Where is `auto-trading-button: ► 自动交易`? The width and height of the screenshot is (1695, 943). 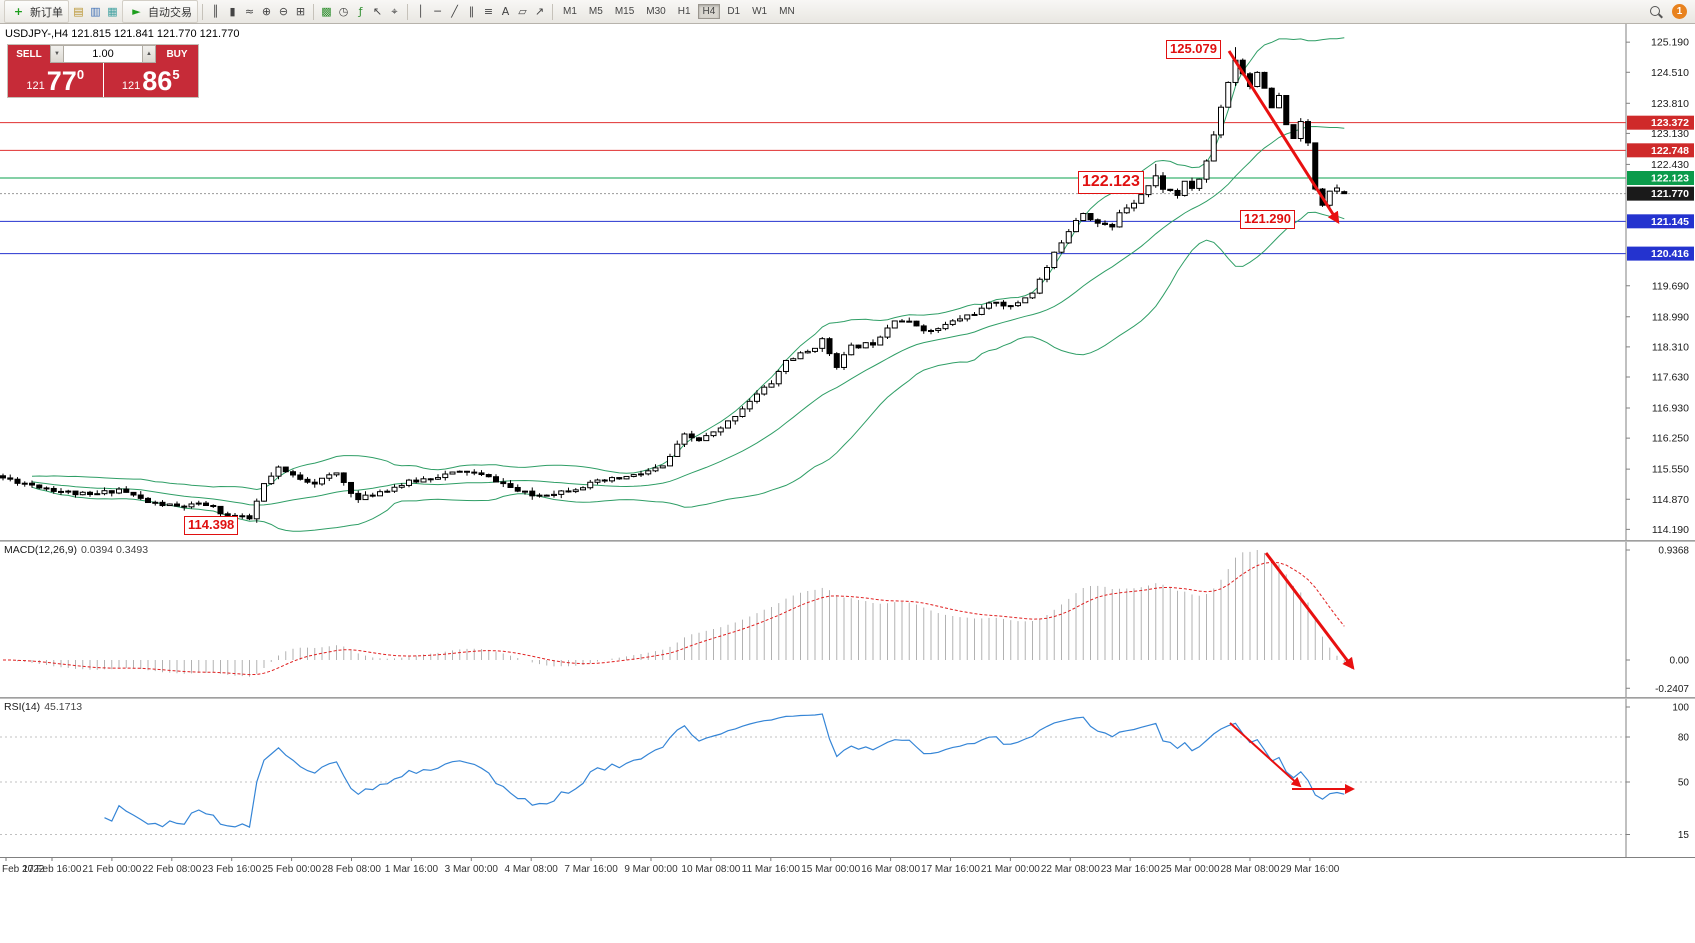 auto-trading-button: ► 自动交易 is located at coordinates (160, 11).